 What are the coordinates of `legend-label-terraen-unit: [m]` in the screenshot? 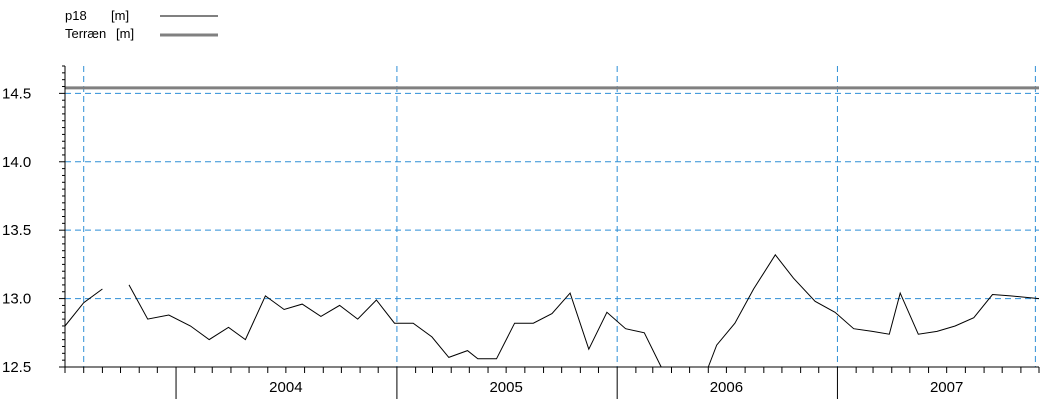 It's located at (125, 33).